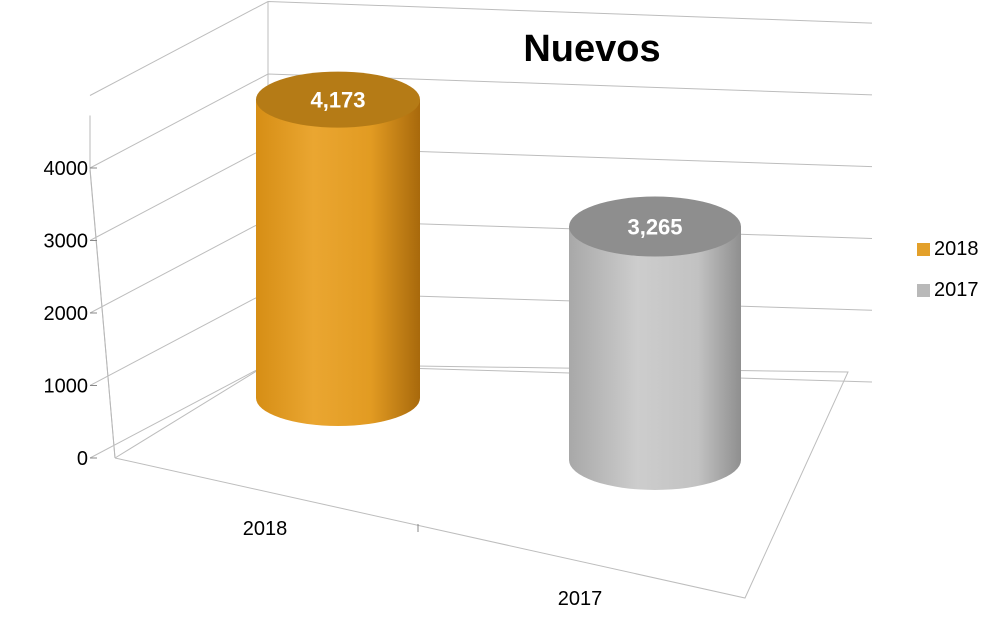 This screenshot has width=996, height=617. Describe the element at coordinates (338, 263) in the screenshot. I see `bar-2018-body` at that location.